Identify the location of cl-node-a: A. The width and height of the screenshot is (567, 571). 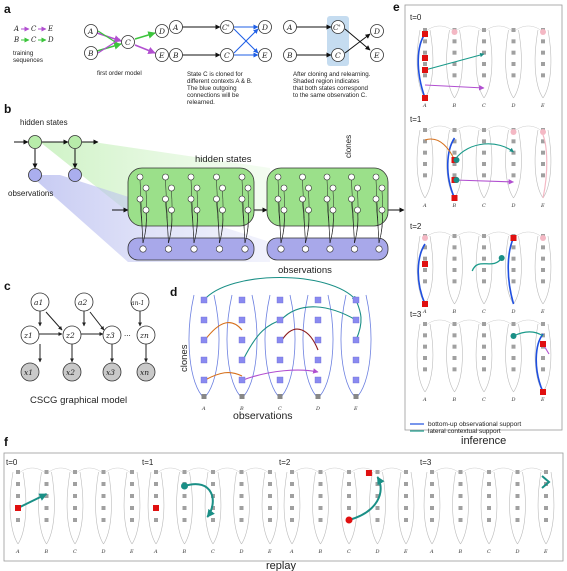
(175, 27).